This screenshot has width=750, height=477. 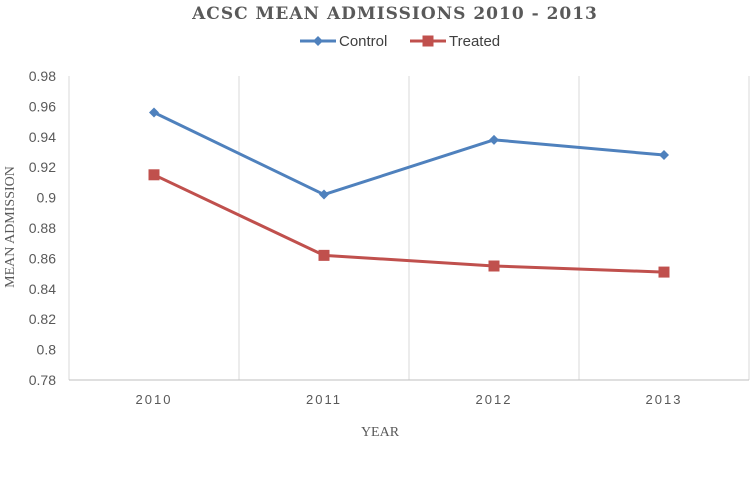 What do you see at coordinates (42, 380) in the screenshot?
I see `y-tick-label: 0.78` at bounding box center [42, 380].